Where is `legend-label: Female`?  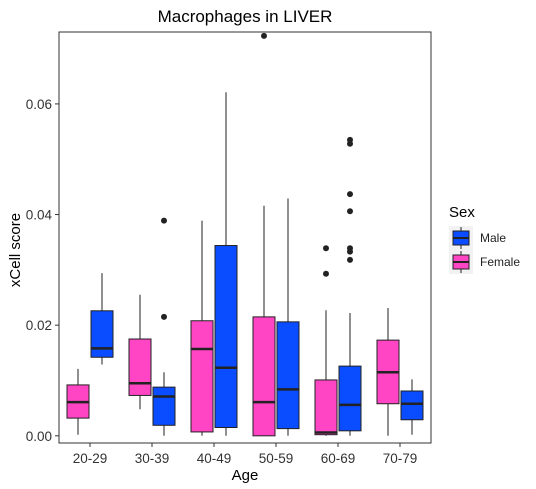 legend-label: Female is located at coordinates (500, 262).